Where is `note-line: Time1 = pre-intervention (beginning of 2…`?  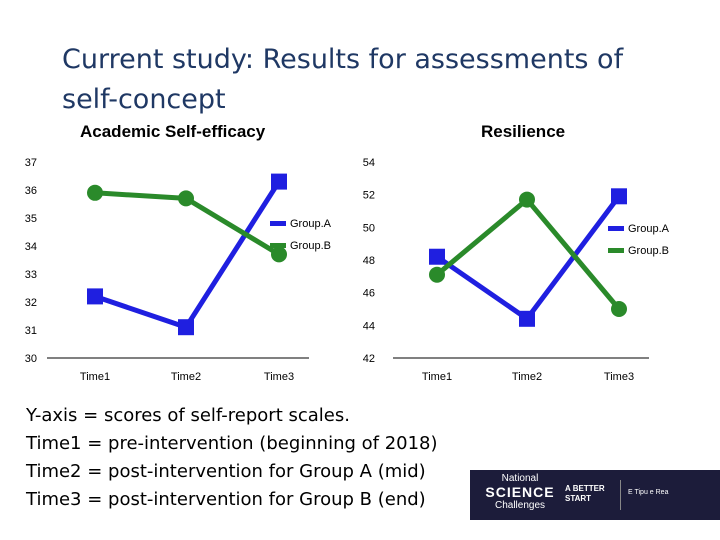 note-line: Time1 = pre-intervention (beginning of 2… is located at coordinates (232, 443).